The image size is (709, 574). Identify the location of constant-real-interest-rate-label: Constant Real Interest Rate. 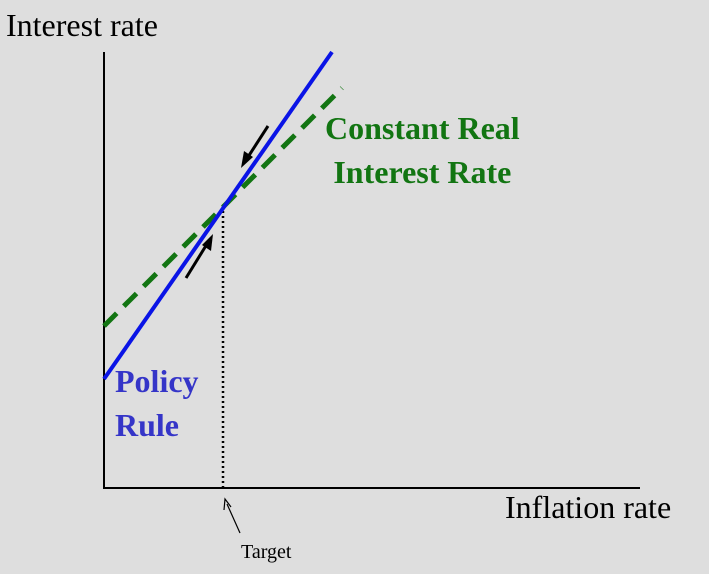
(422, 150).